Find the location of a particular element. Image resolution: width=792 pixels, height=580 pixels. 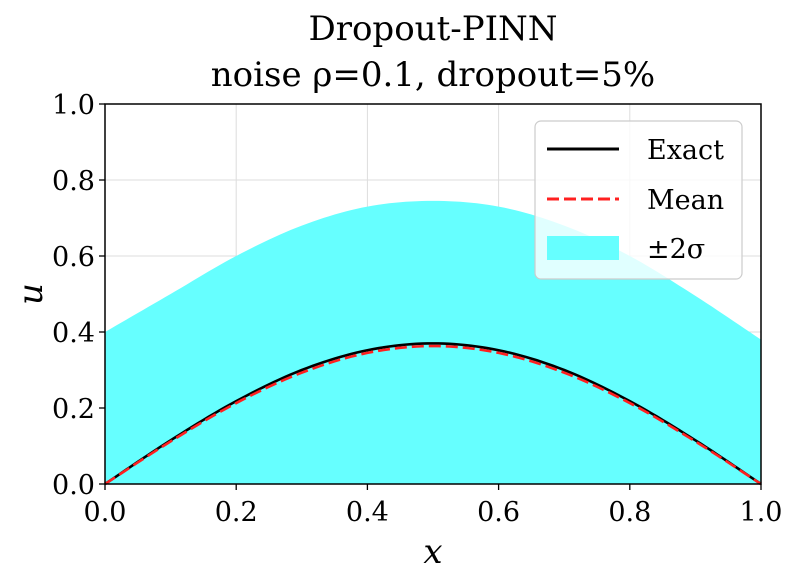

chart-title: Dropout-PINN is located at coordinates (432, 29).